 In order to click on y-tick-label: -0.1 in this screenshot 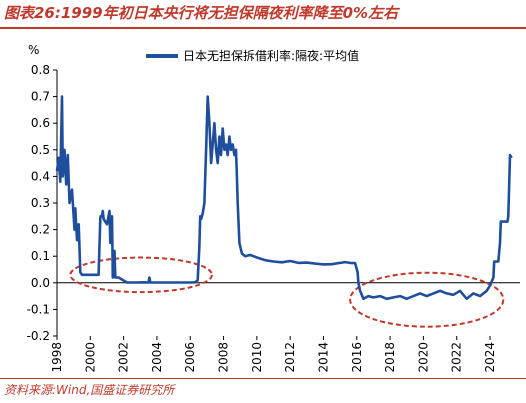, I will do `click(38, 309)`.